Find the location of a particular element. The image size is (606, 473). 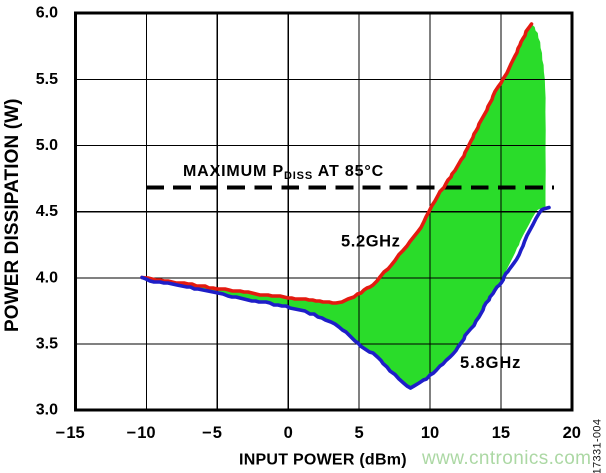

svg-text: 5.0 is located at coordinates (47, 145).